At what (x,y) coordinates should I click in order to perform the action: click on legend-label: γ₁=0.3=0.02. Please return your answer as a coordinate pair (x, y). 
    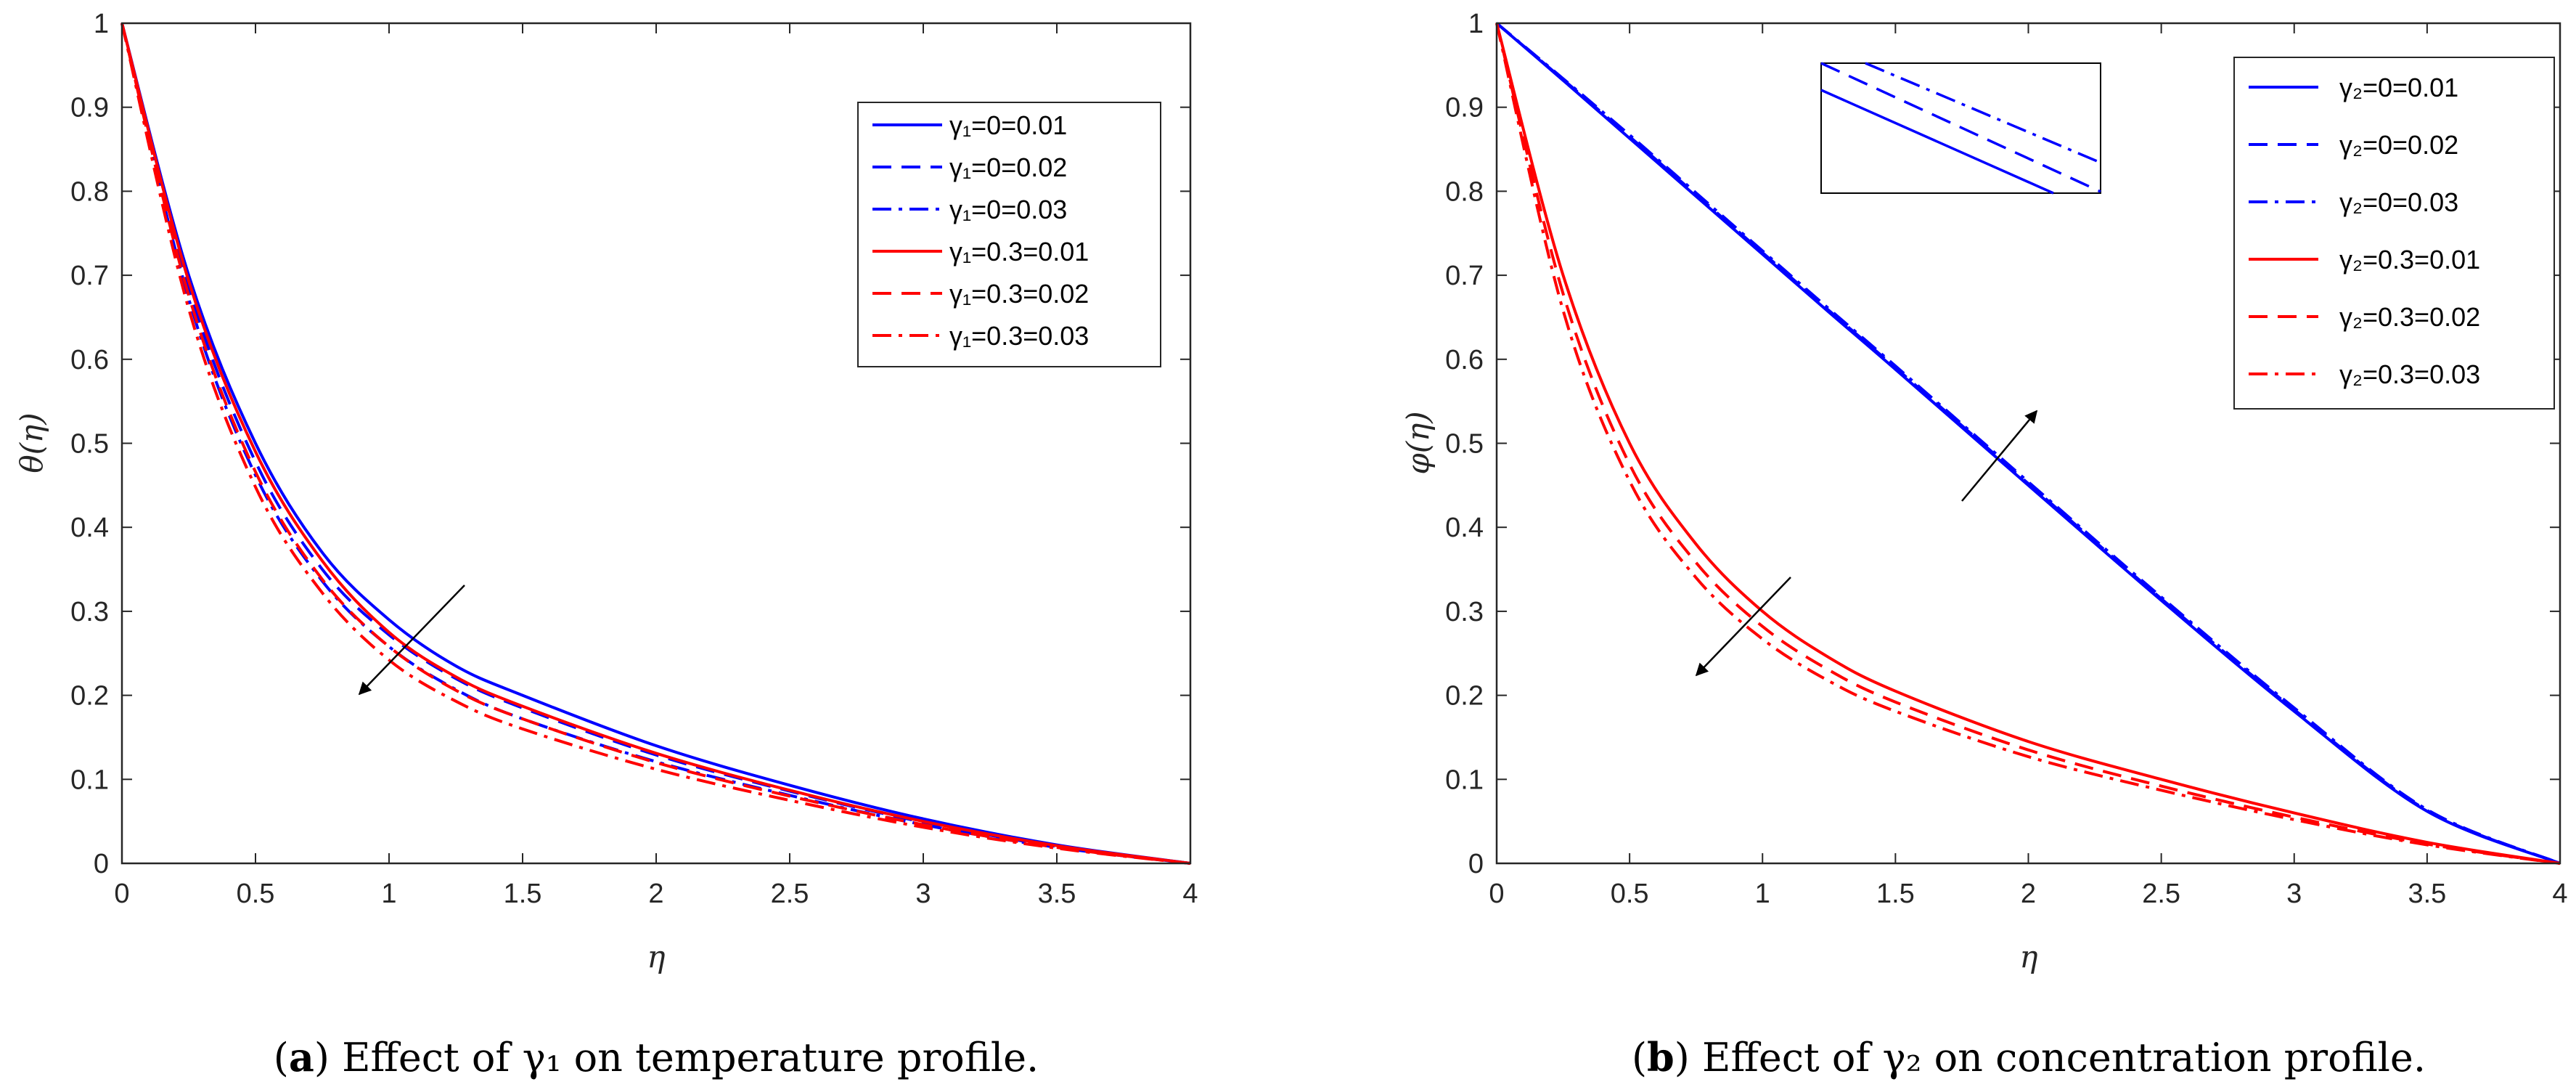
    Looking at the image, I should click on (1019, 294).